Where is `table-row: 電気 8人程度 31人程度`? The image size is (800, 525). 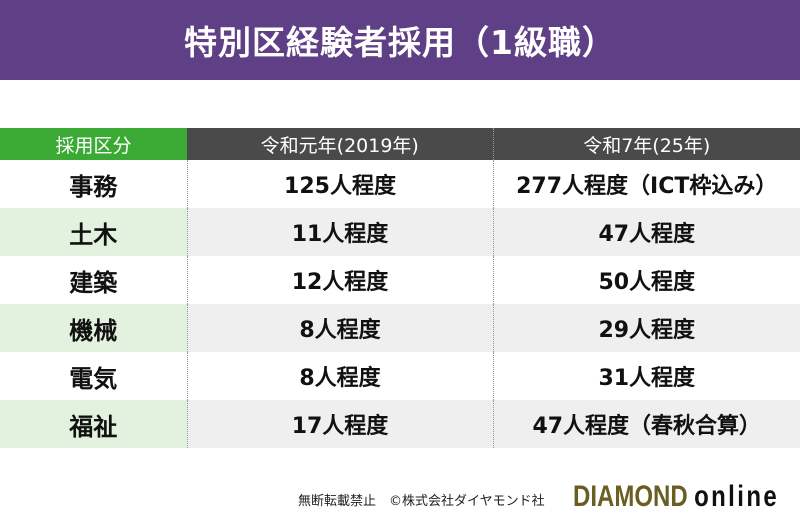 table-row: 電気 8人程度 31人程度 is located at coordinates (400, 376).